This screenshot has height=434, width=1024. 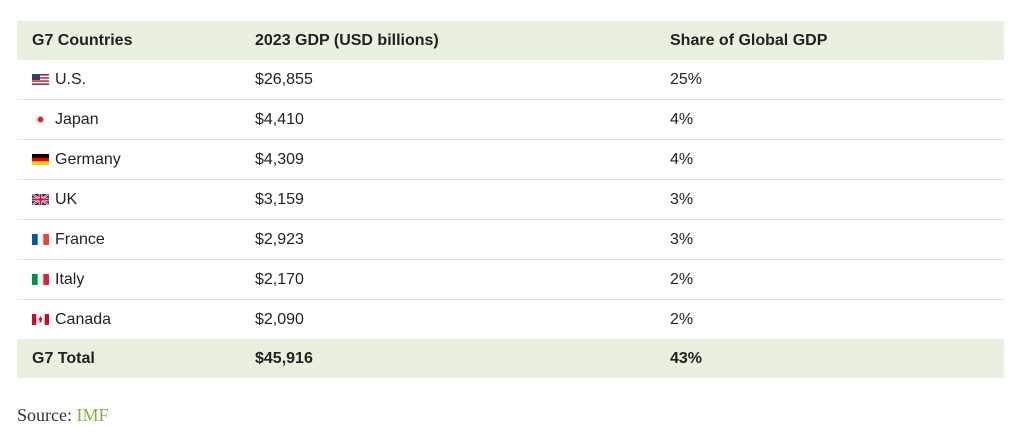 What do you see at coordinates (284, 358) in the screenshot?
I see `total-cell: $45,916` at bounding box center [284, 358].